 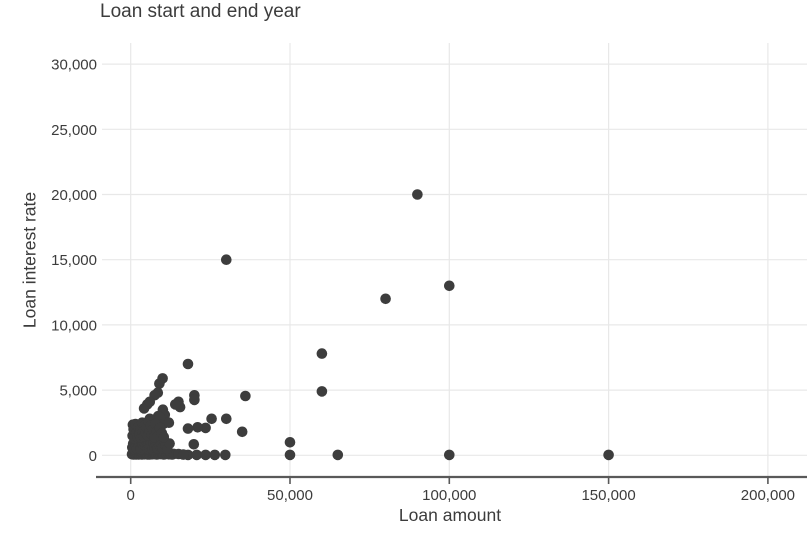 I want to click on chart-title: Loan start and end year, so click(x=200, y=11).